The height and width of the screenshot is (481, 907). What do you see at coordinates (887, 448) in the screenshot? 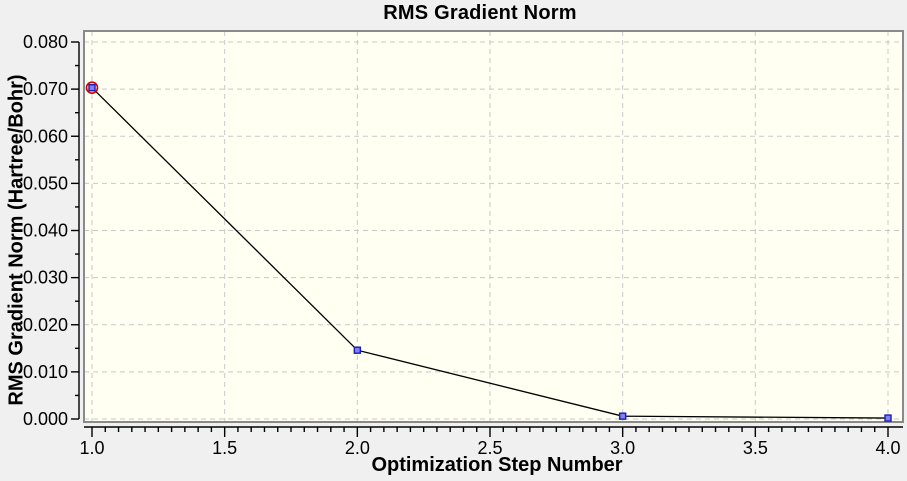
I see `x-tick-label: 4.0` at bounding box center [887, 448].